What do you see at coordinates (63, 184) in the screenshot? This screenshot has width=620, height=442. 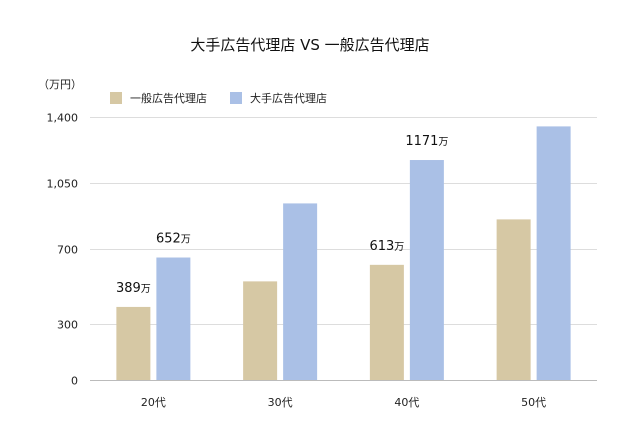 I see `y-tick-label: 1,050` at bounding box center [63, 184].